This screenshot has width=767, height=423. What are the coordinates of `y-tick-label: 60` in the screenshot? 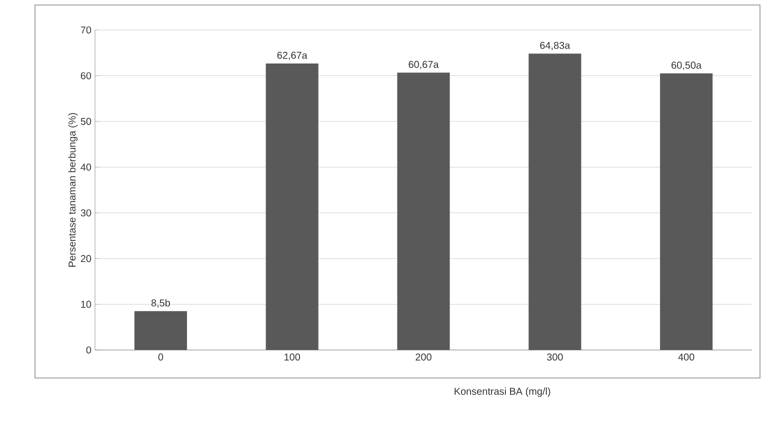 It's located at (86, 76).